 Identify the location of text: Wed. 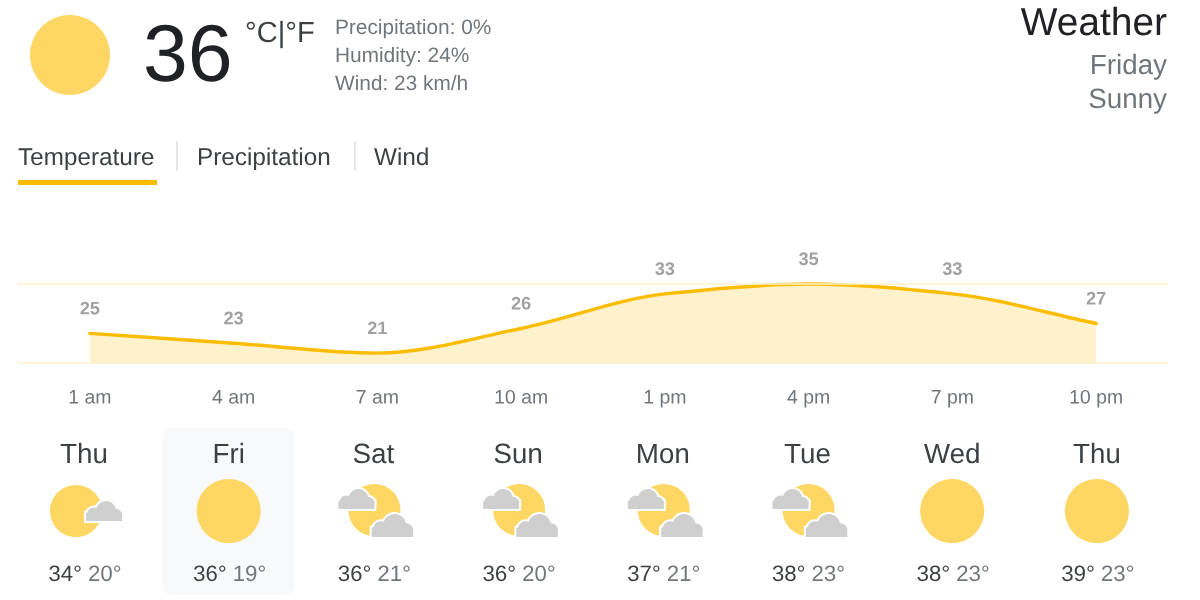
(951, 453).